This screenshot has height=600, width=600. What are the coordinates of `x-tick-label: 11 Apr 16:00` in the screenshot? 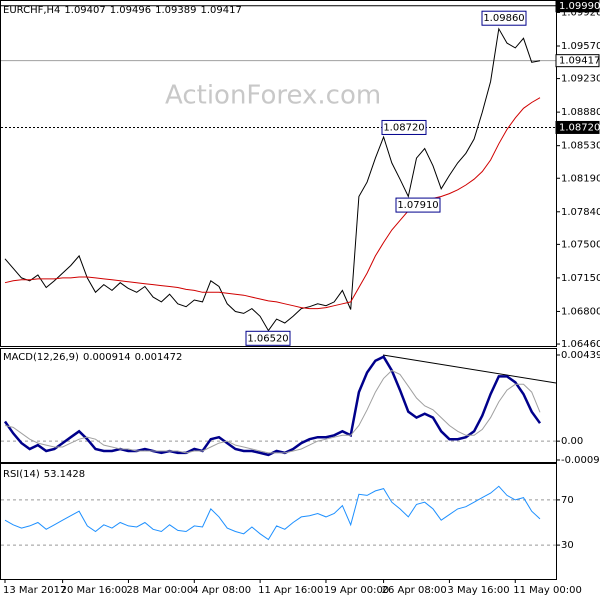 It's located at (290, 590).